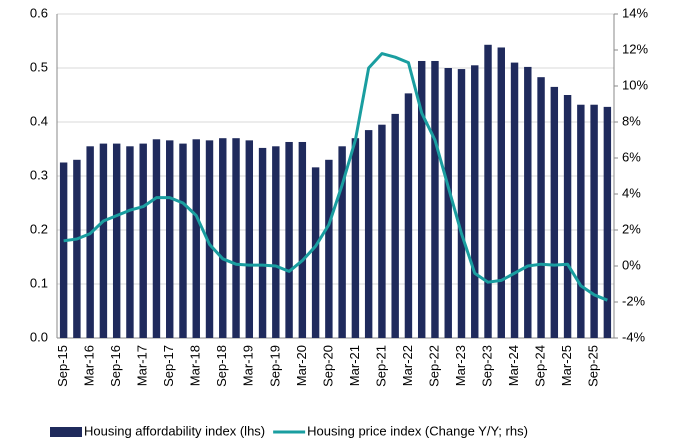 This screenshot has height=445, width=681. What do you see at coordinates (115, 366) in the screenshot?
I see `x-tick-label: Sep-16` at bounding box center [115, 366].